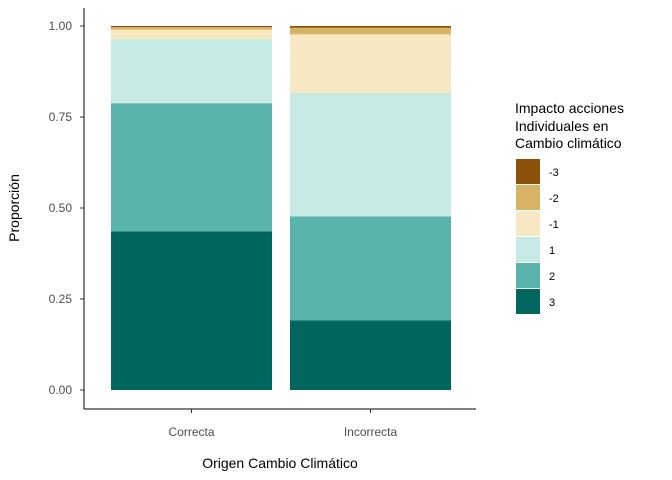 The height and width of the screenshot is (480, 672). What do you see at coordinates (569, 108) in the screenshot?
I see `legend-title-line-1: Impacto acciones` at bounding box center [569, 108].